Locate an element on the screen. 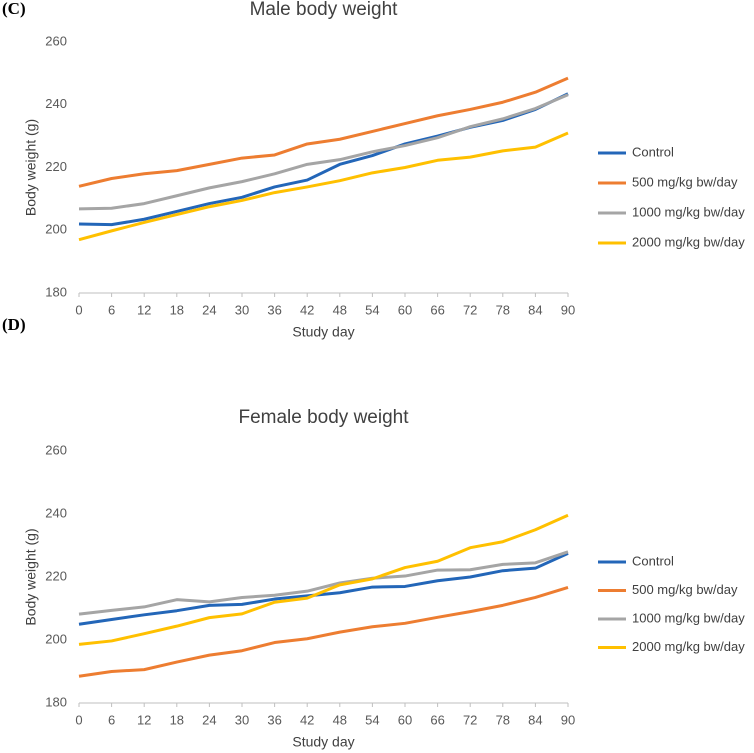  chart-title: Female body weight is located at coordinates (323, 417).